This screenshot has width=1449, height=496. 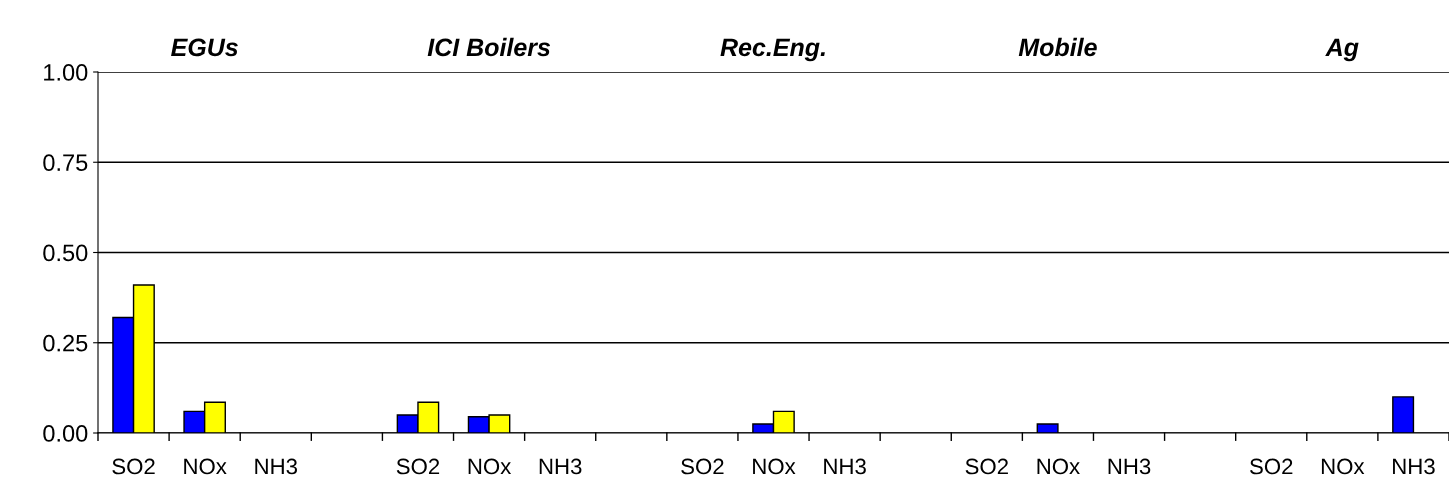 I want to click on y-tick-label: 0.75, so click(x=65, y=163).